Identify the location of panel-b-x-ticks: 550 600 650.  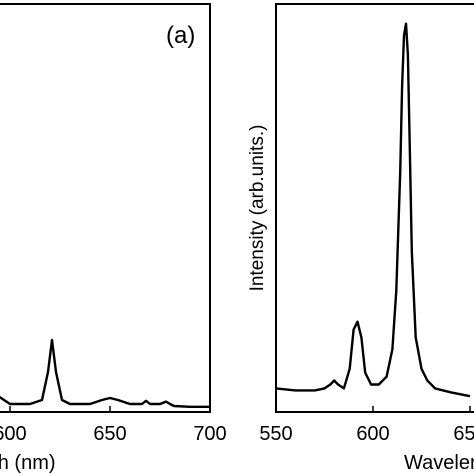
(366, 425).